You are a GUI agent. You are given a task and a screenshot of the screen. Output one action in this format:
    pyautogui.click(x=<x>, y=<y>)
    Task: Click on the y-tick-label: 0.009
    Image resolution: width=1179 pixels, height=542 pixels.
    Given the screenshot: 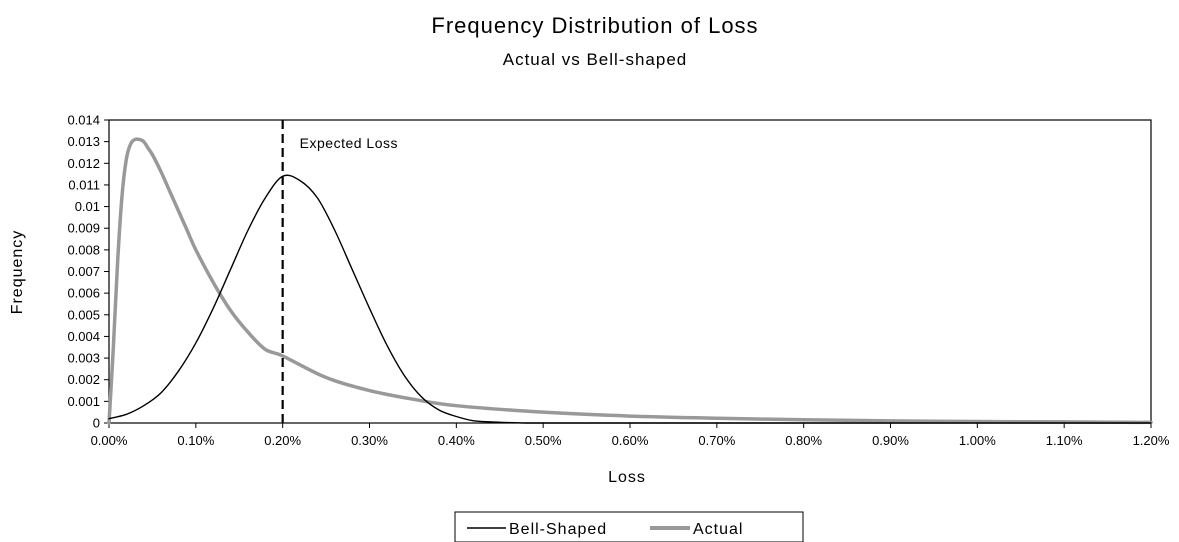 What is the action you would take?
    pyautogui.click(x=83, y=228)
    